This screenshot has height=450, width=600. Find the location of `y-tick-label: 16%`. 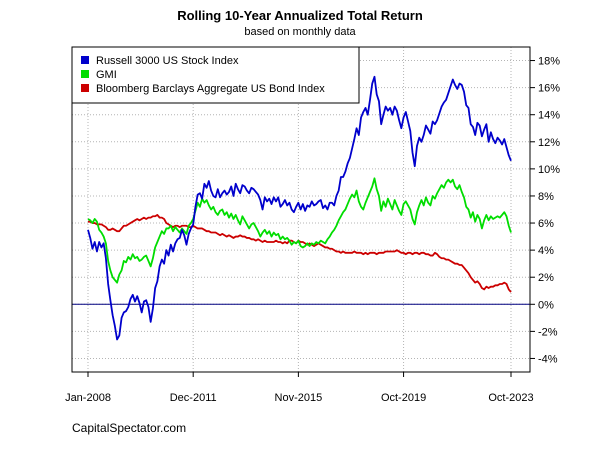

y-tick-label: 16% is located at coordinates (549, 89).